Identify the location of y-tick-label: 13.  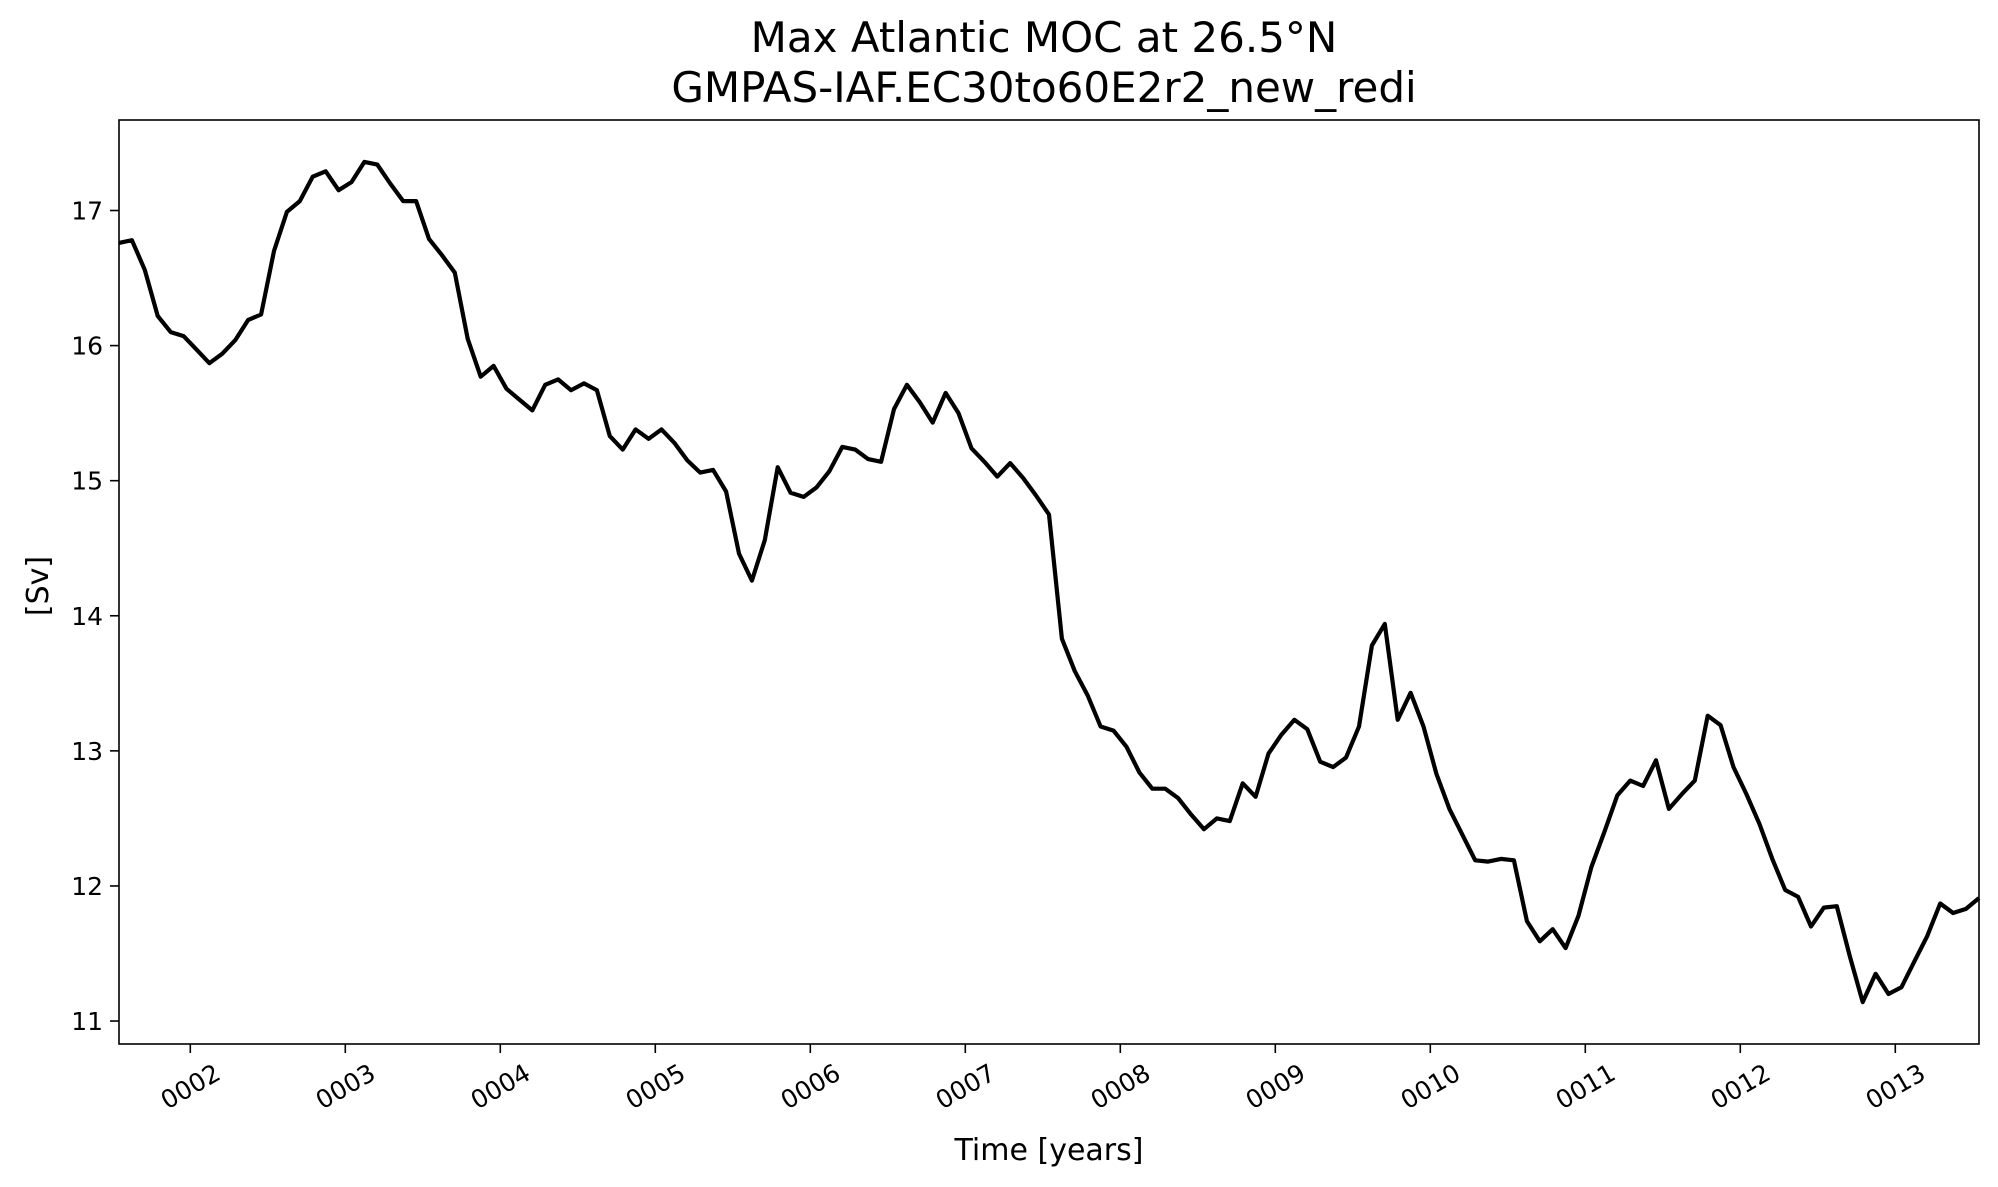
(87, 751).